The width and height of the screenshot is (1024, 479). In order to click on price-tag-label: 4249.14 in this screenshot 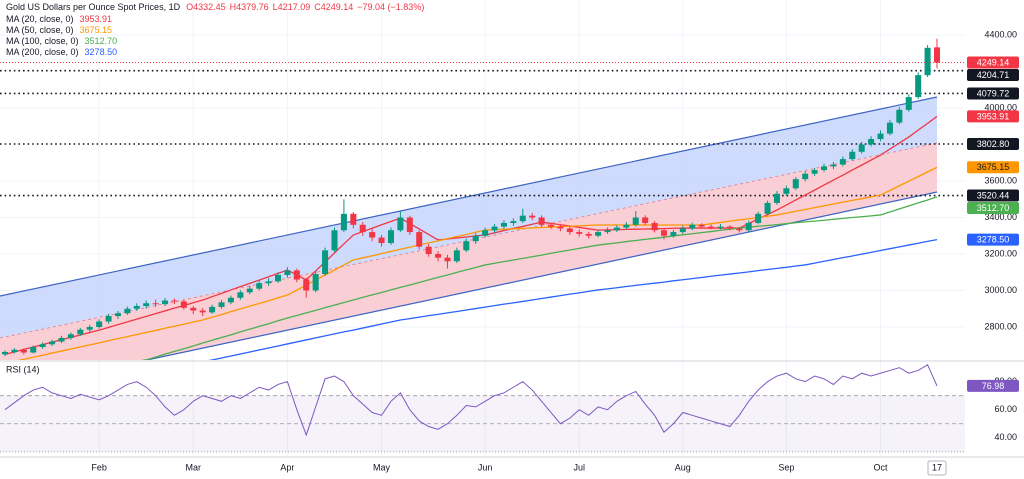, I will do `click(993, 62)`.